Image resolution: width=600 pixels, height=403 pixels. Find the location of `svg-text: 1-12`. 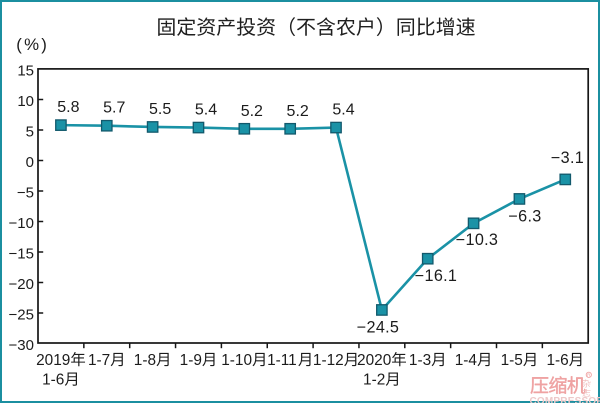

svg-text: 1-12 is located at coordinates (328, 360).